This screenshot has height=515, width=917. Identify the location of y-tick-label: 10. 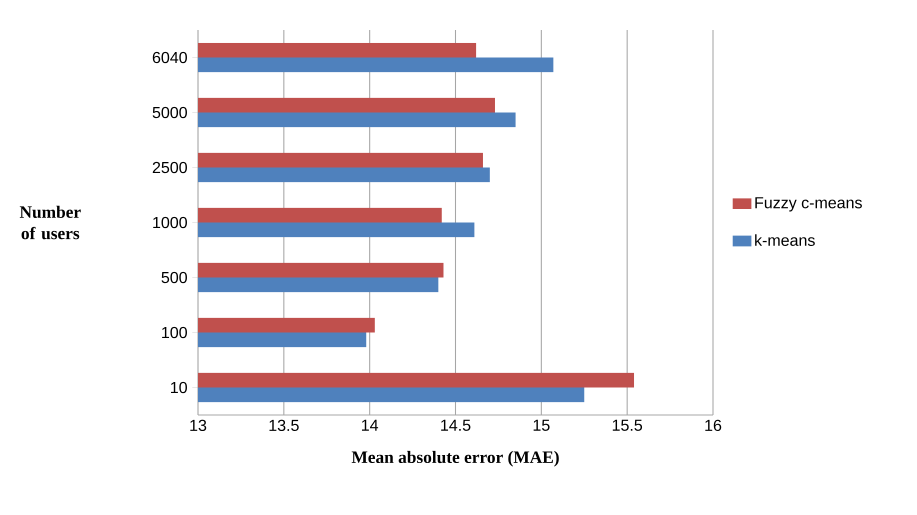
(179, 388).